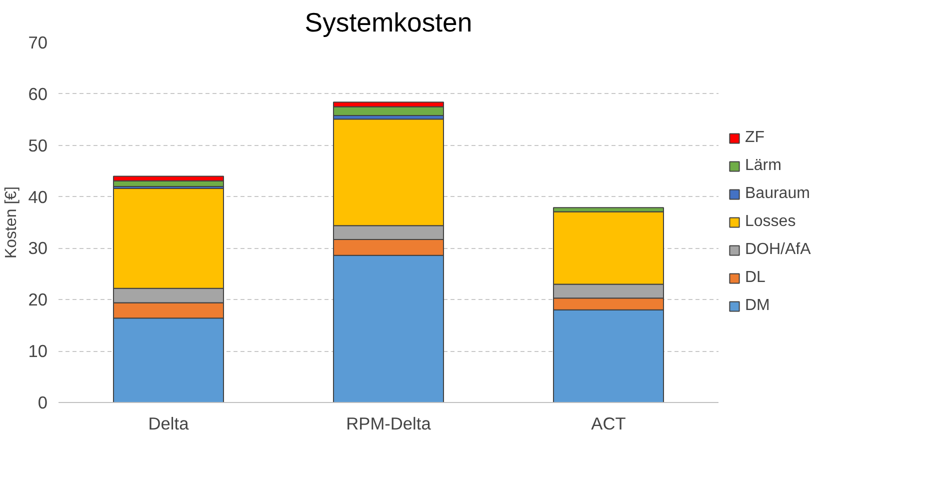  What do you see at coordinates (389, 424) in the screenshot?
I see `x-tick-label: RPM-Delta` at bounding box center [389, 424].